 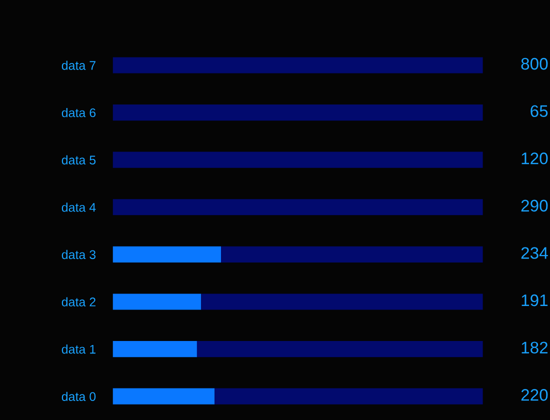 I want to click on data-label: 191, so click(x=535, y=300).